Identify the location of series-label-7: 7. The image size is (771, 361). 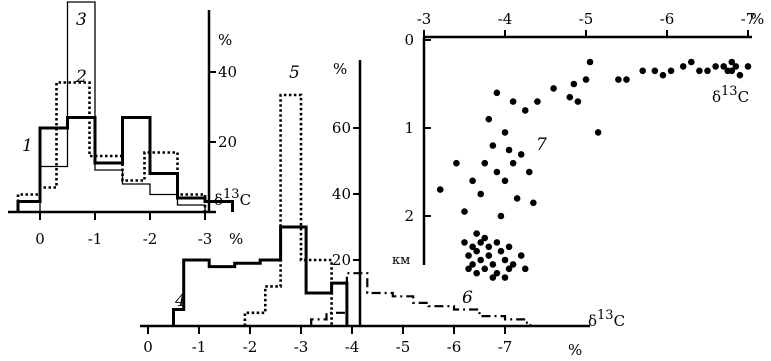
(541, 145).